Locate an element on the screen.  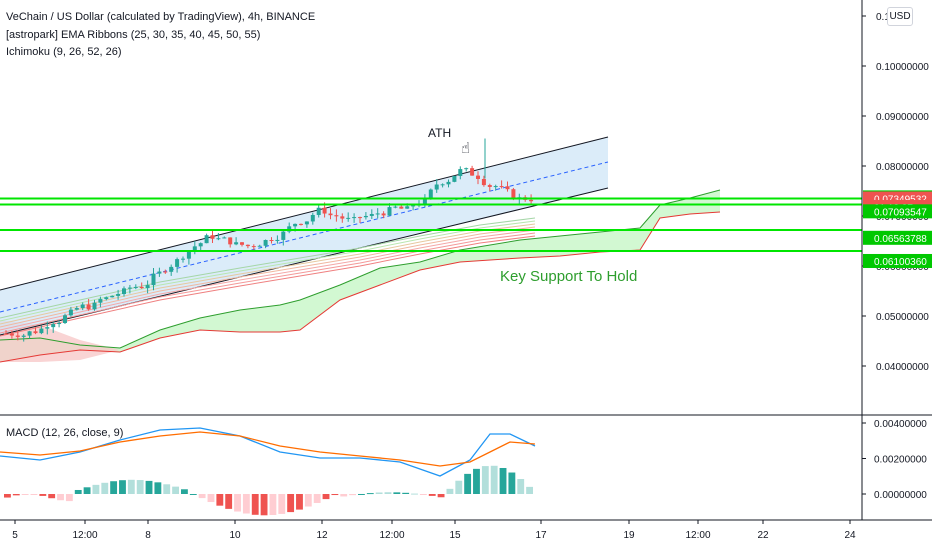
time-tick-label: 12 is located at coordinates (322, 535).